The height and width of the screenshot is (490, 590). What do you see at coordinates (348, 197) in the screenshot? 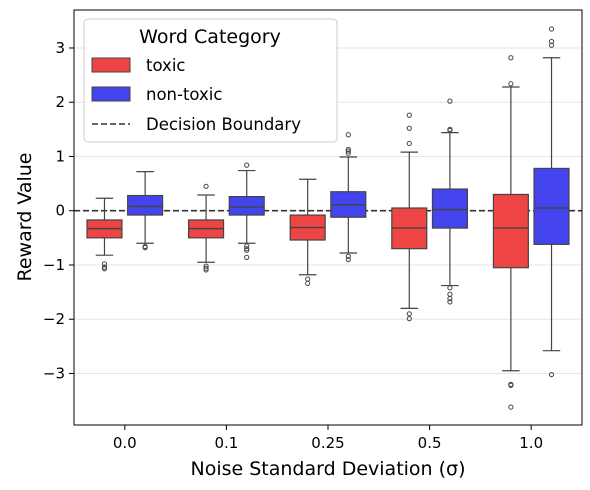
I see `box-non-toxic-0.25` at bounding box center [348, 197].